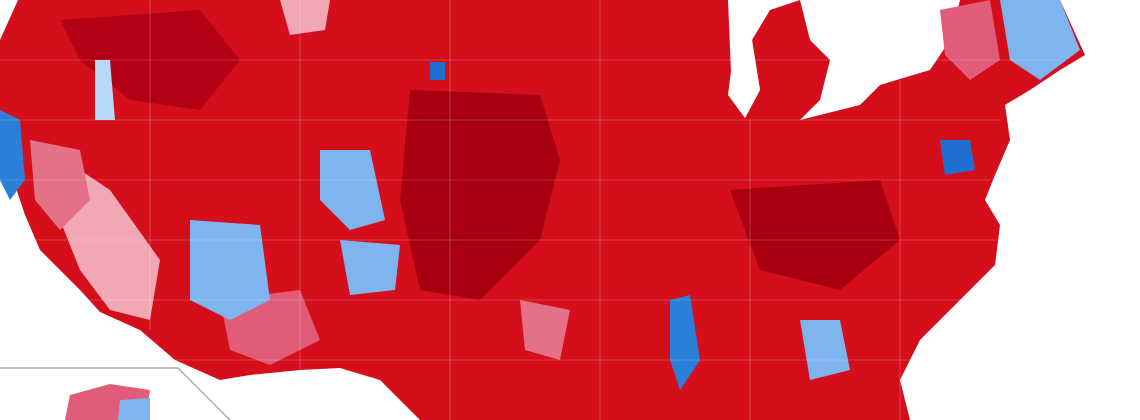 The height and width of the screenshot is (420, 1140). I want to click on lake, so click(744, 59).